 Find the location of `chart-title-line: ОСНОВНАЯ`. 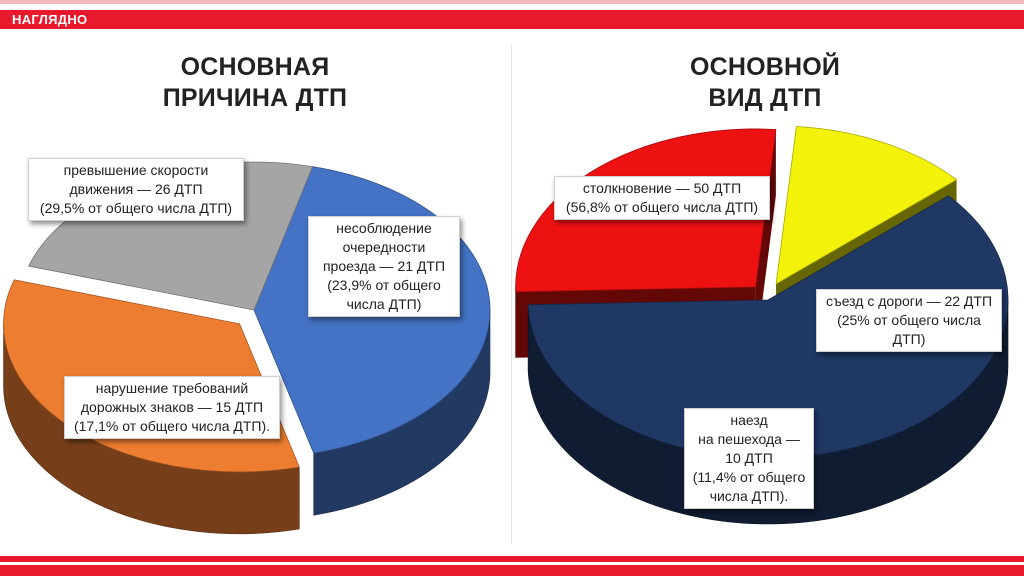

chart-title-line: ОСНОВНАЯ is located at coordinates (255, 67).